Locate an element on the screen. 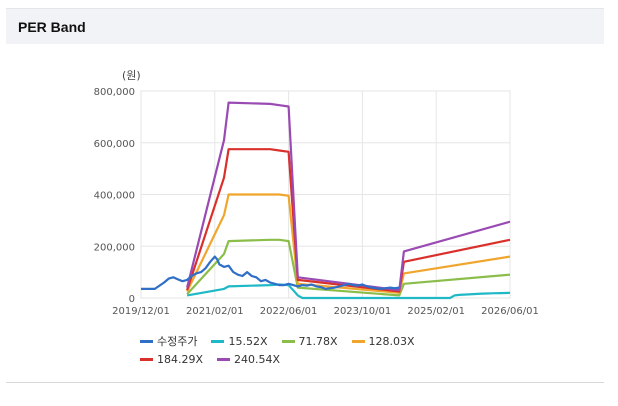 The height and width of the screenshot is (406, 618). y-unit-label: (원) is located at coordinates (131, 75).